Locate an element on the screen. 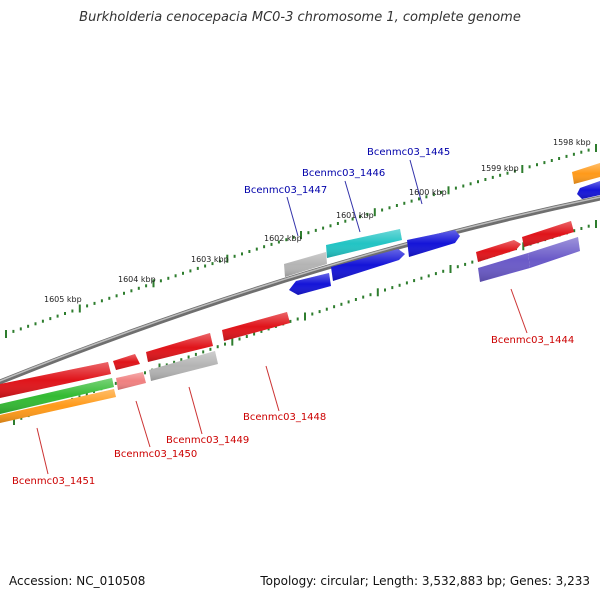 The image size is (600, 600). gene-label-1450: Bcenmc03_1450 is located at coordinates (155, 454).